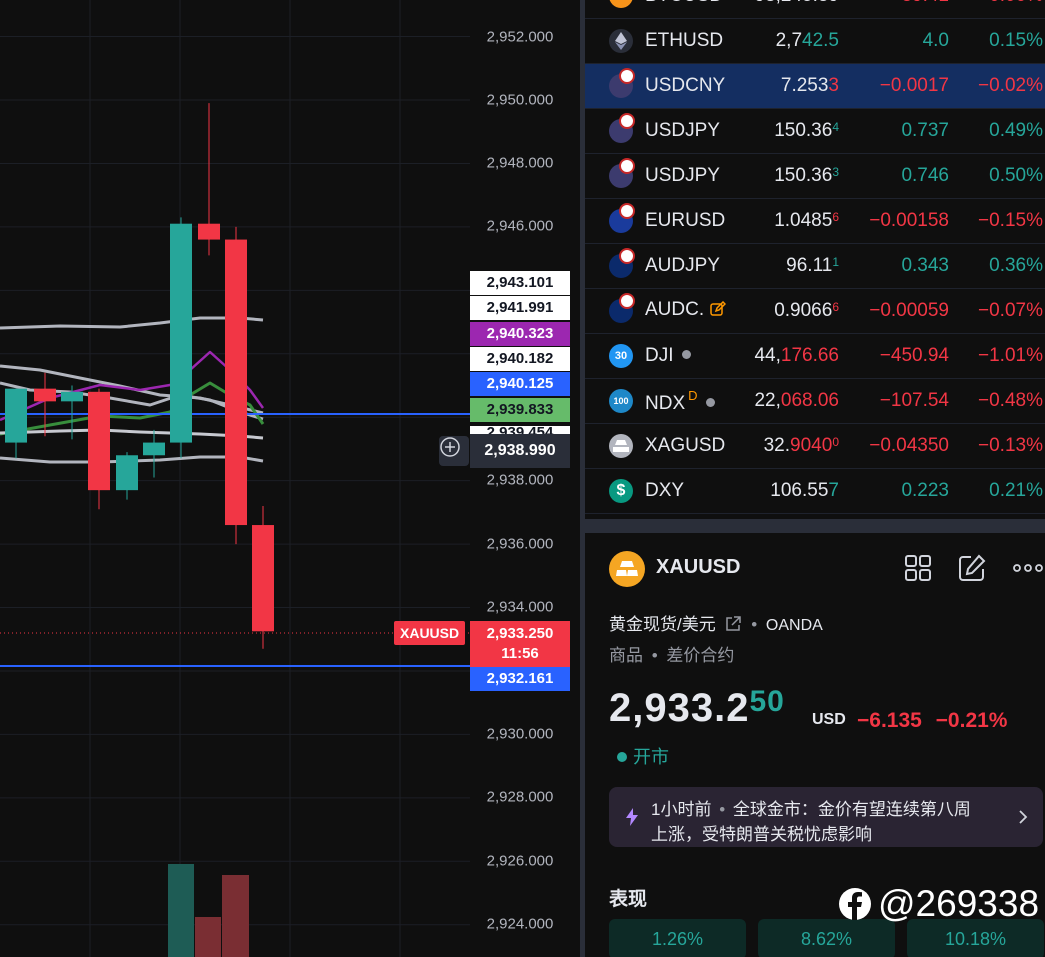 The image size is (1045, 957). What do you see at coordinates (925, 490) in the screenshot?
I see `watchlist-change: 0.223` at bounding box center [925, 490].